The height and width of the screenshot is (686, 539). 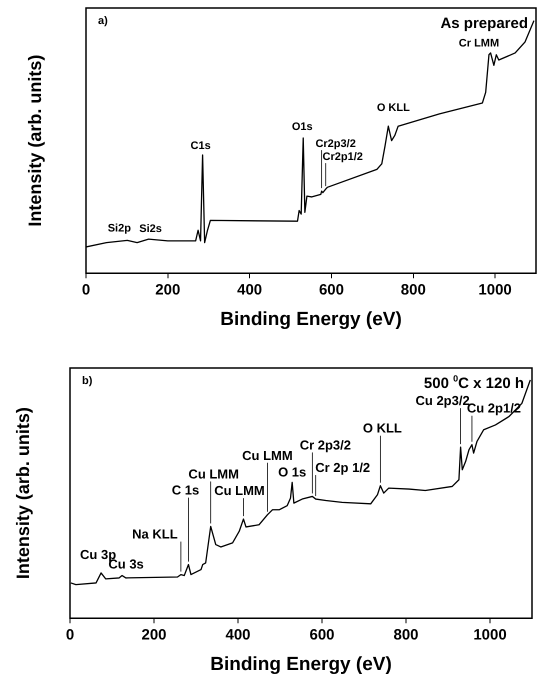 What do you see at coordinates (120, 228) in the screenshot?
I see `annotation: Si2p` at bounding box center [120, 228].